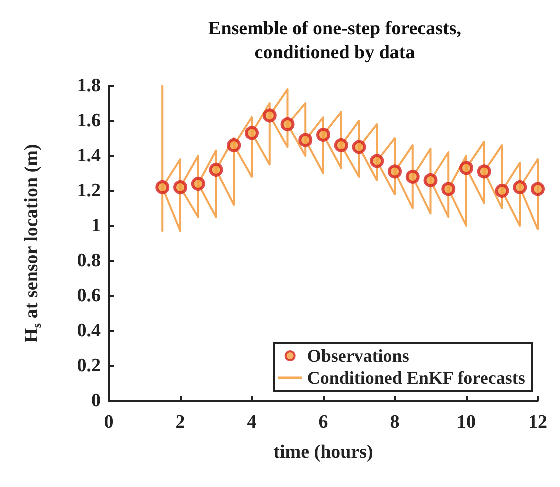 Image resolution: width=560 pixels, height=487 pixels. I want to click on y-tick-label: 1.6, so click(89, 121).